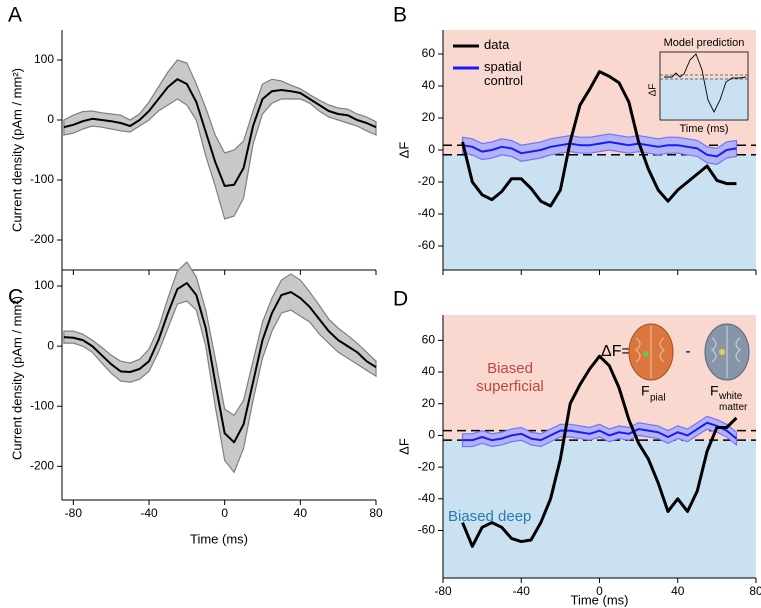  What do you see at coordinates (599, 212) in the screenshot?
I see `region-below` at bounding box center [599, 212].